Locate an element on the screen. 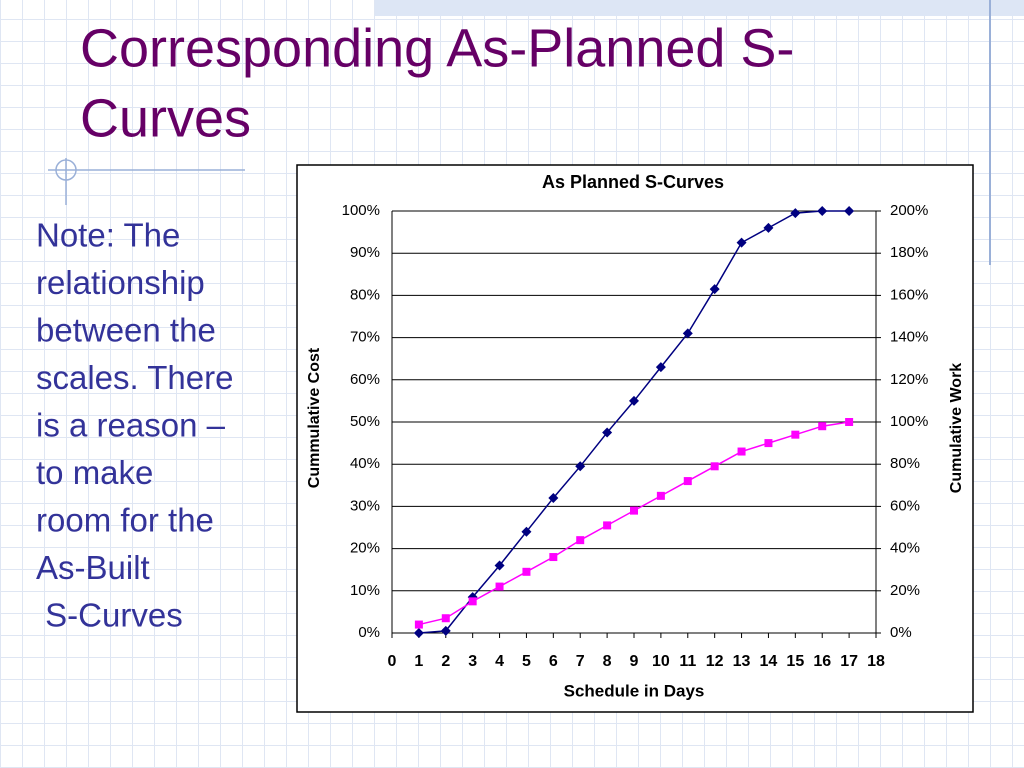 This screenshot has width=1024, height=768. x-tick-label: 5 is located at coordinates (526, 661).